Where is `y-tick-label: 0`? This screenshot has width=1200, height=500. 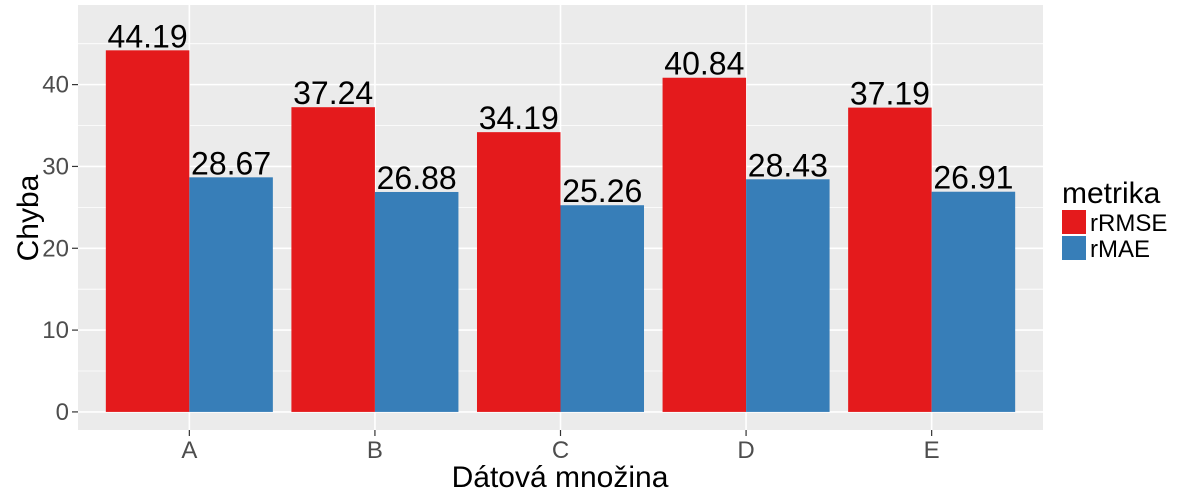
y-tick-label: 0 is located at coordinates (62, 412).